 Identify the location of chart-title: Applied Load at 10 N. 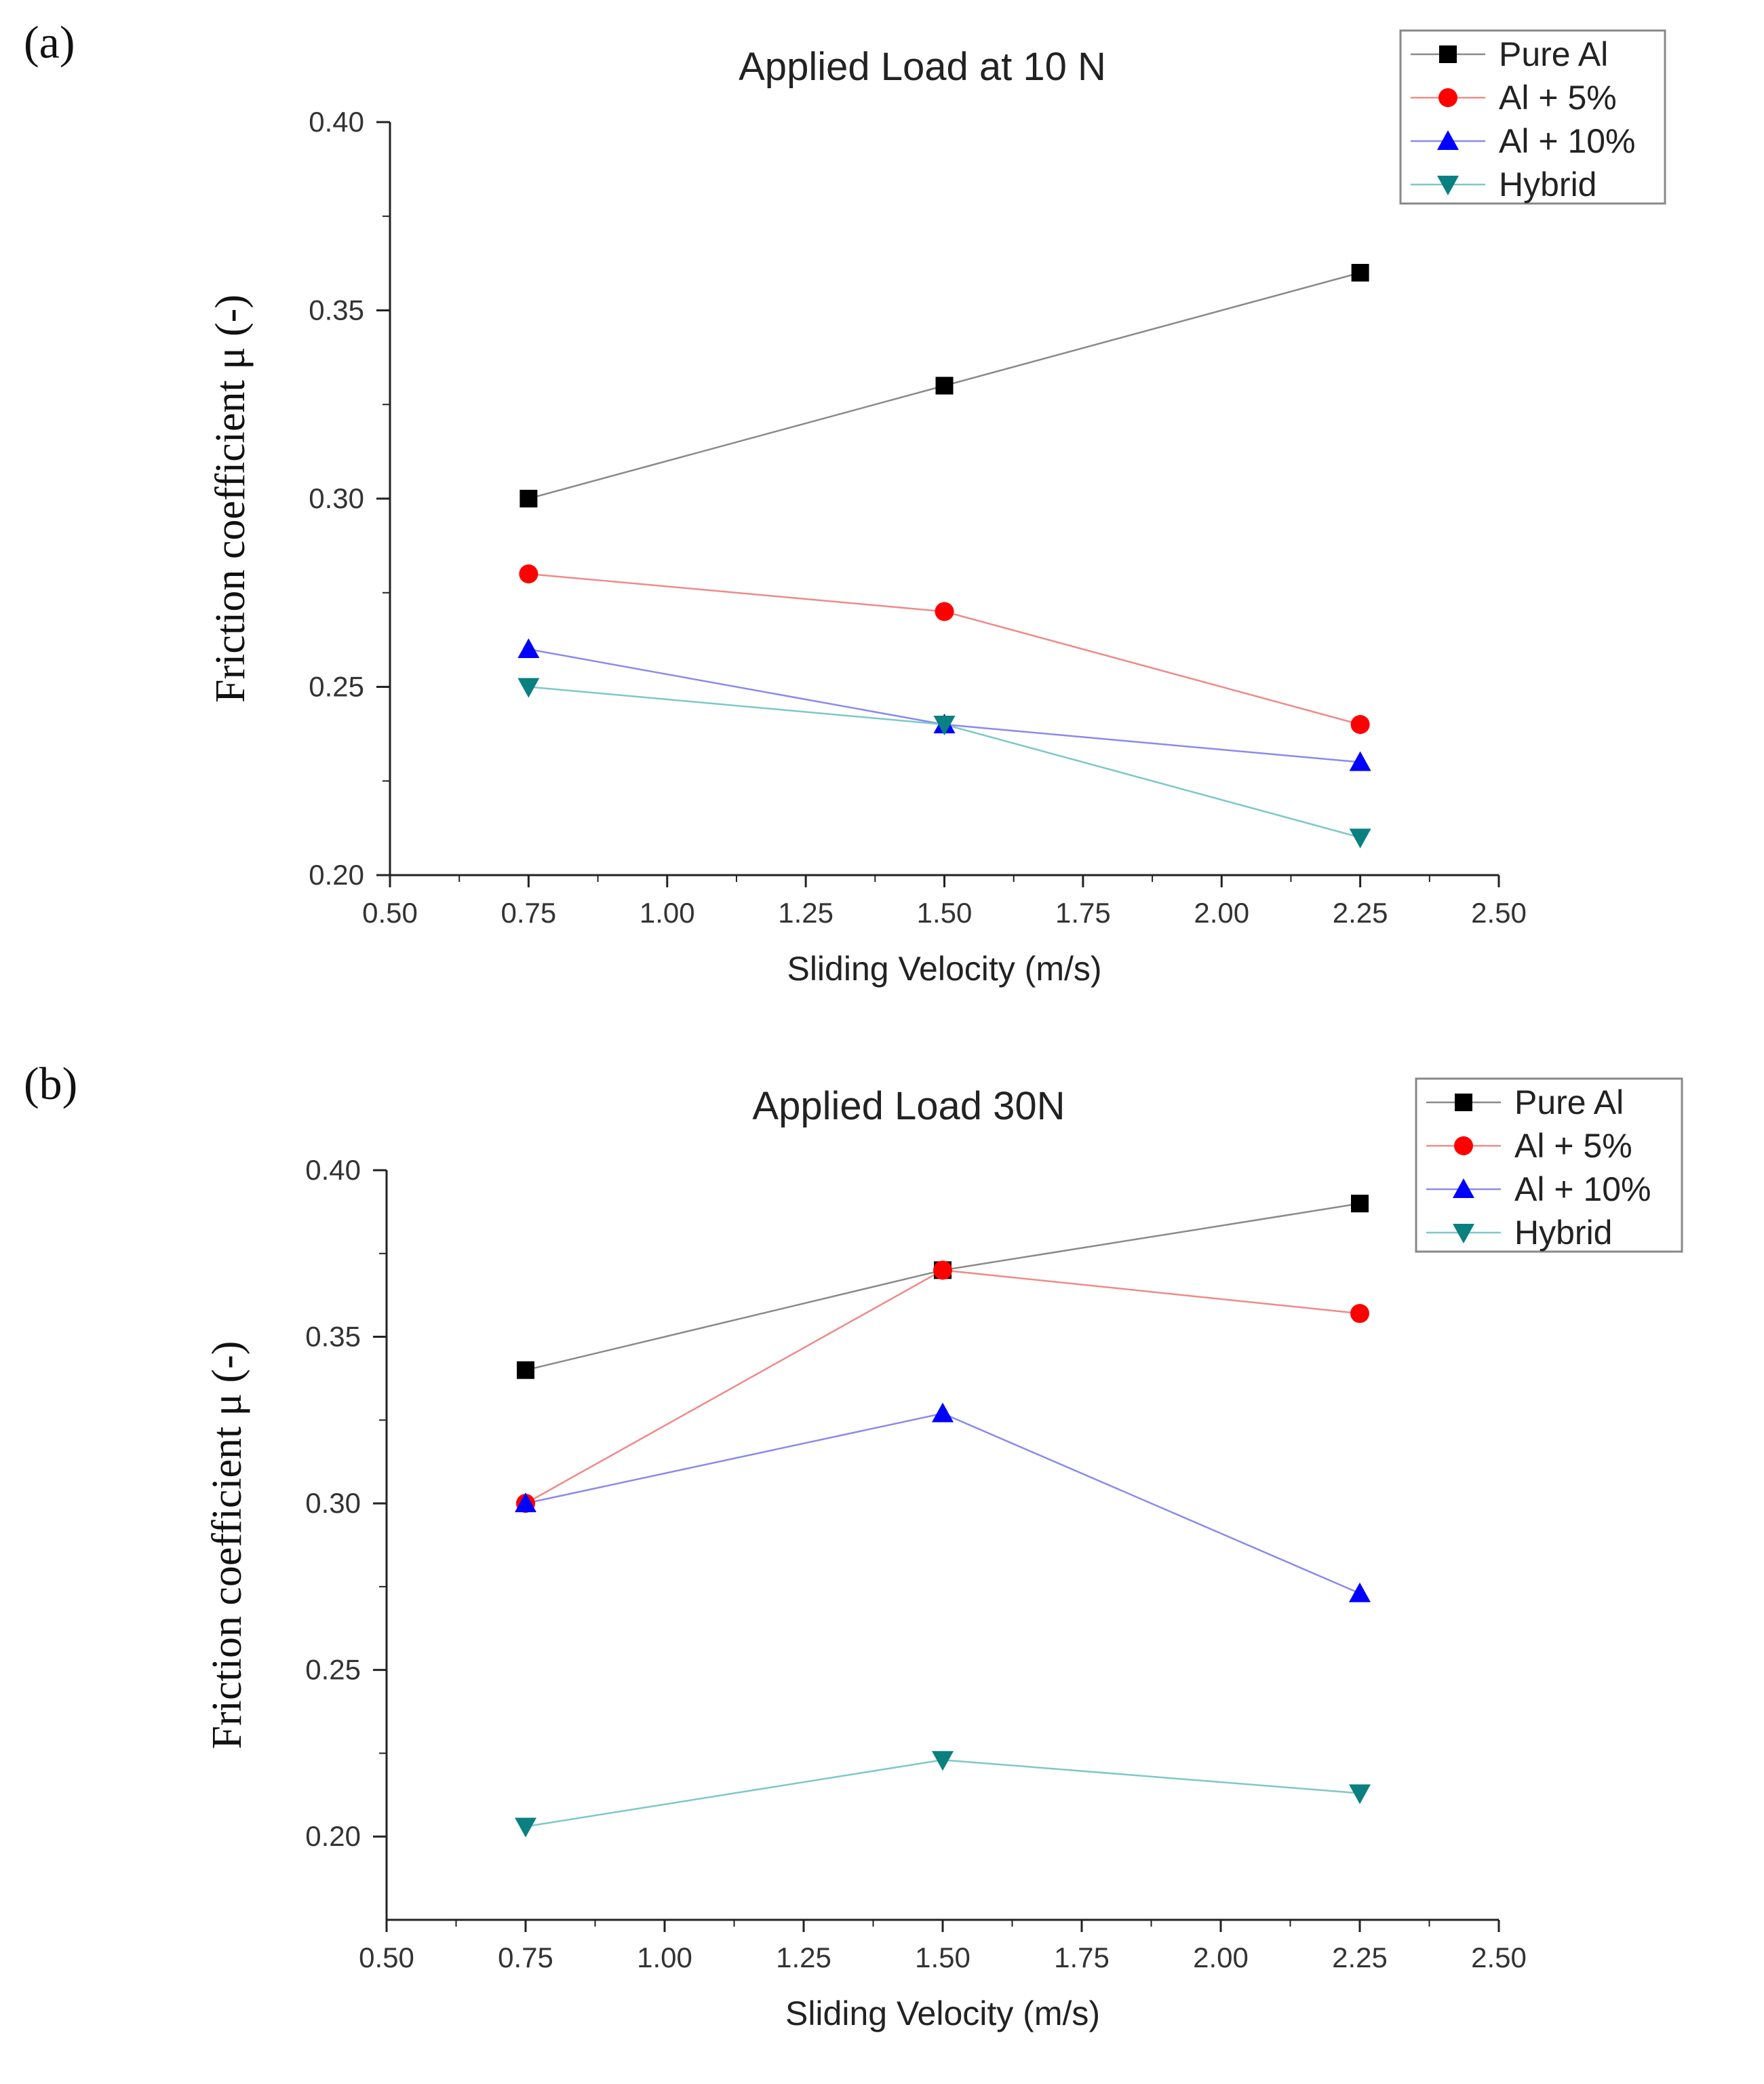
(922, 67).